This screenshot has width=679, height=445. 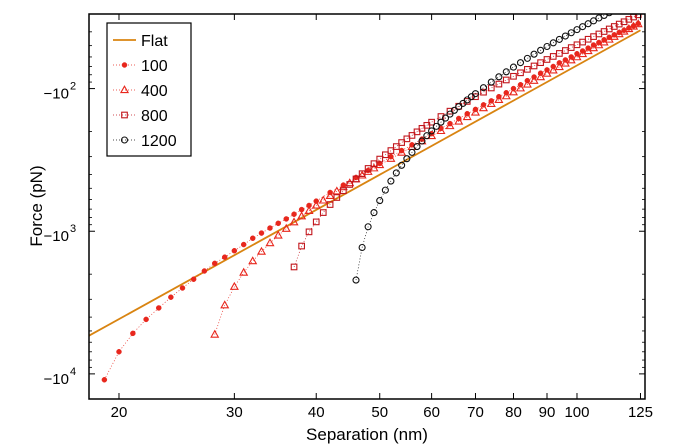 I want to click on x-tick-label: 90, so click(x=547, y=412).